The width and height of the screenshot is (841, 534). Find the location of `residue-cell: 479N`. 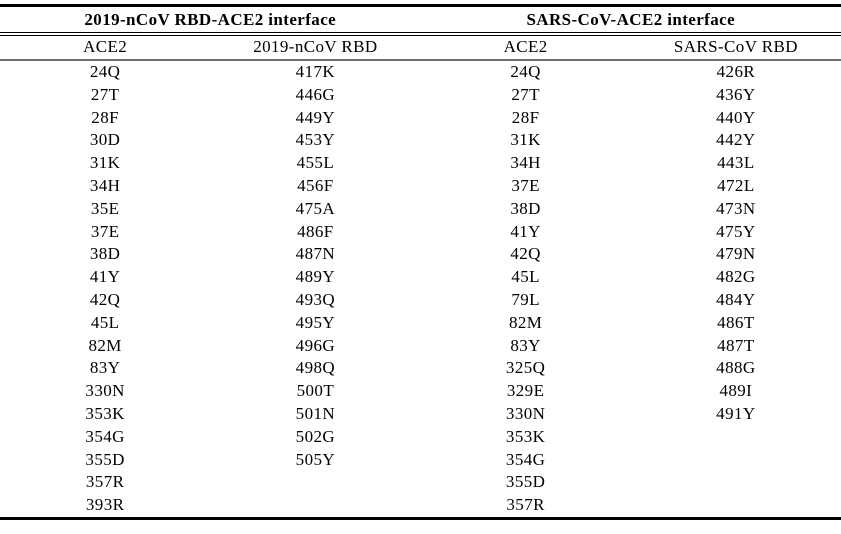

residue-cell: 479N is located at coordinates (736, 254).